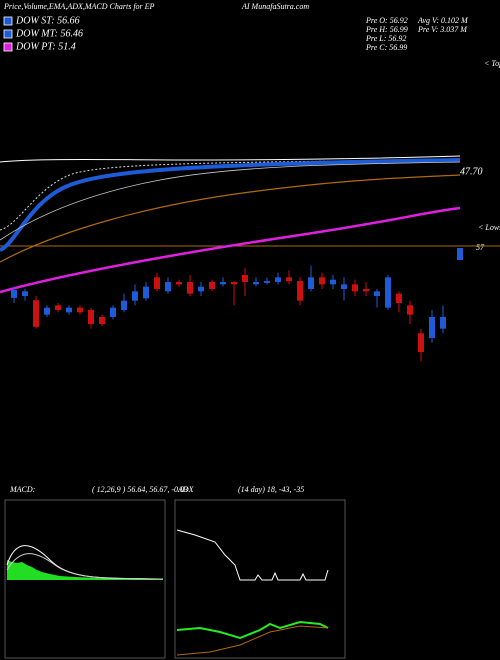 This screenshot has width=500, height=660. What do you see at coordinates (275, 6) in the screenshot?
I see `site: AI MunafaSutra.com` at bounding box center [275, 6].